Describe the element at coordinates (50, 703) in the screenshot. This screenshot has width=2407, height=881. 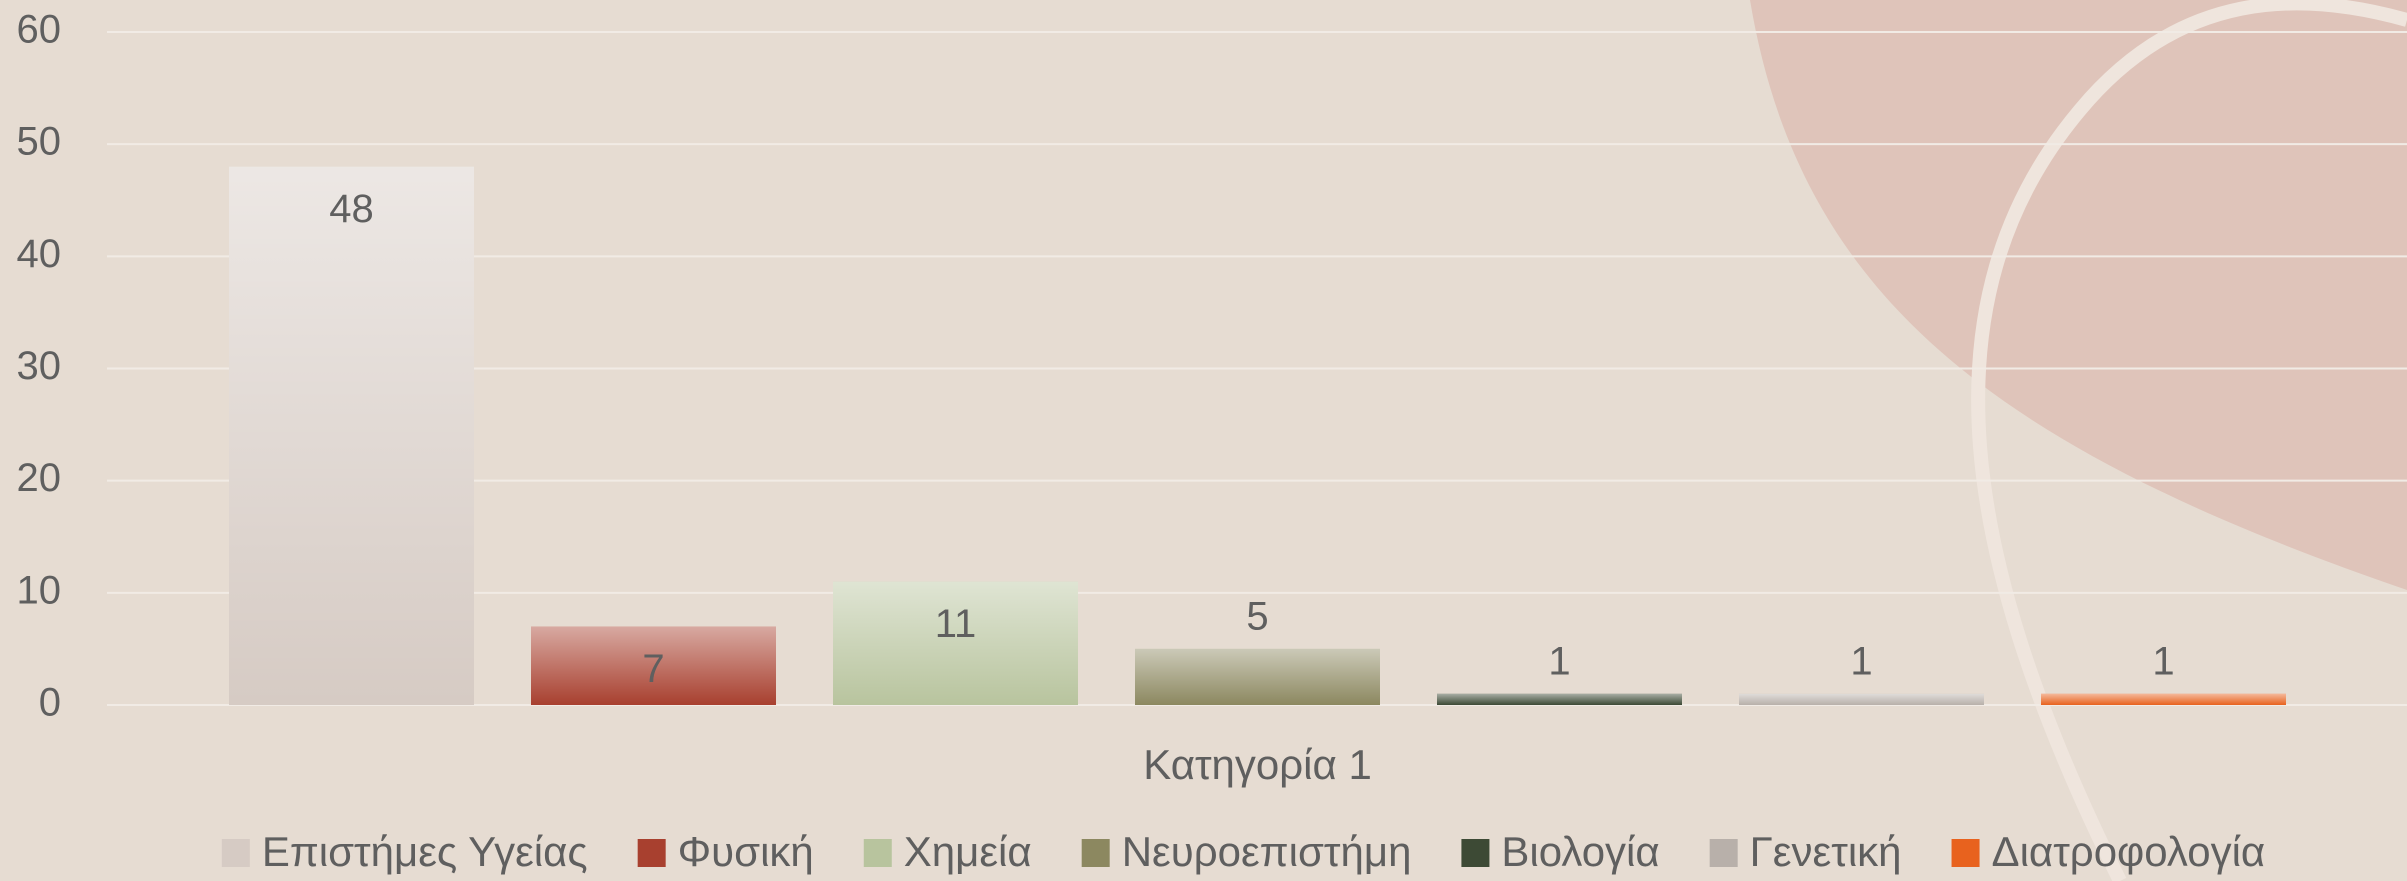
I see `y-tick-label: 0` at that location.